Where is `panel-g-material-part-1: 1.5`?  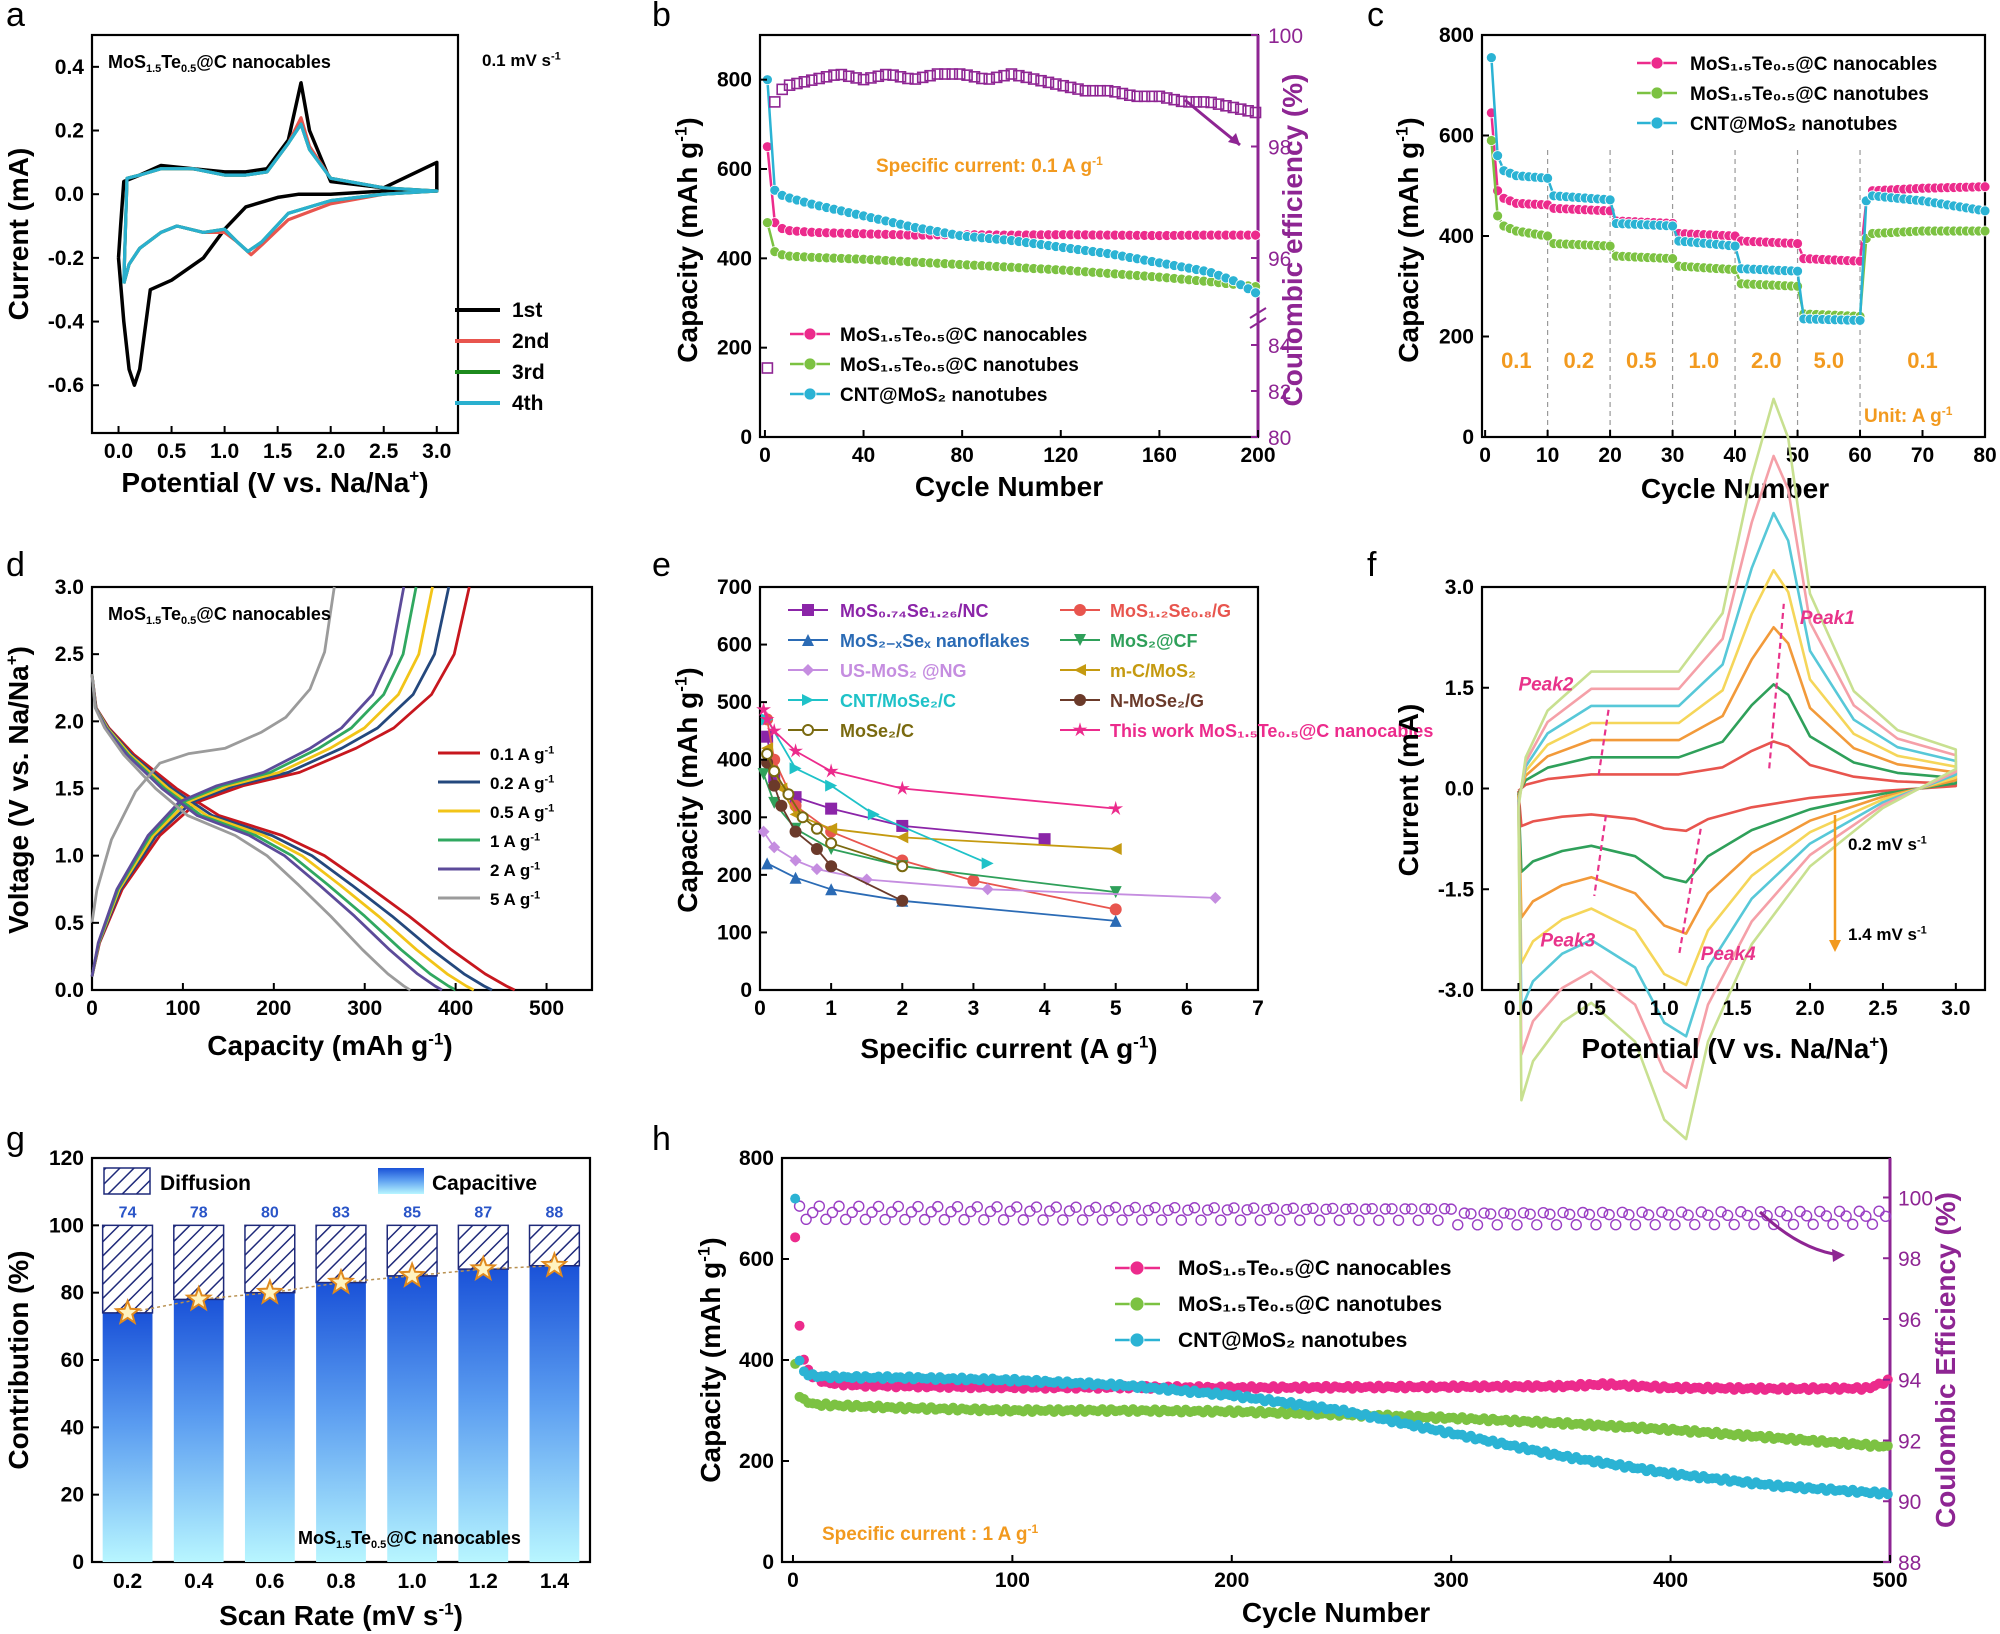
panel-g-material-part-1: 1.5 is located at coordinates (343, 1545).